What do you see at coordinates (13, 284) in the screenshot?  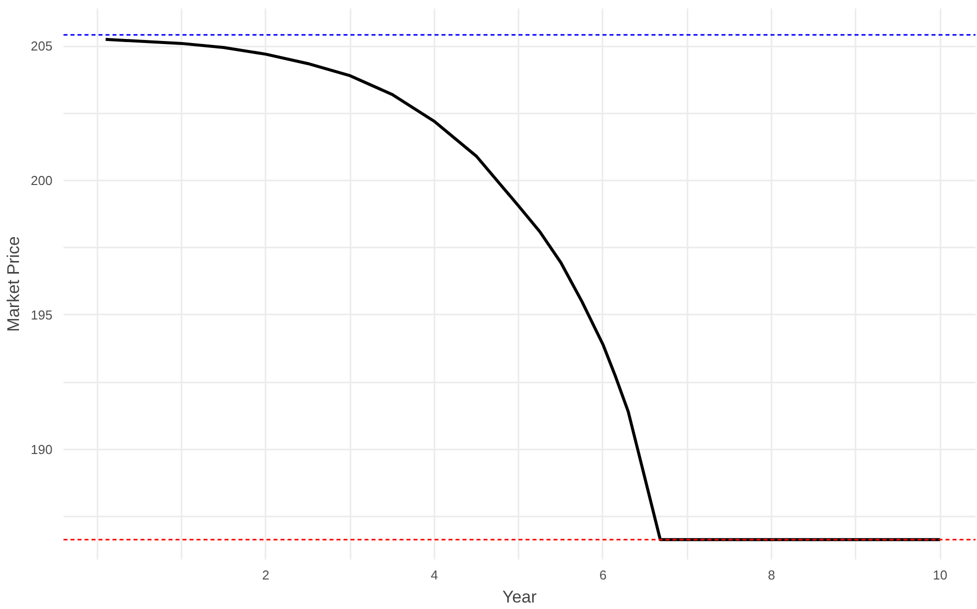 I see `y-axis-title: Market Price` at bounding box center [13, 284].